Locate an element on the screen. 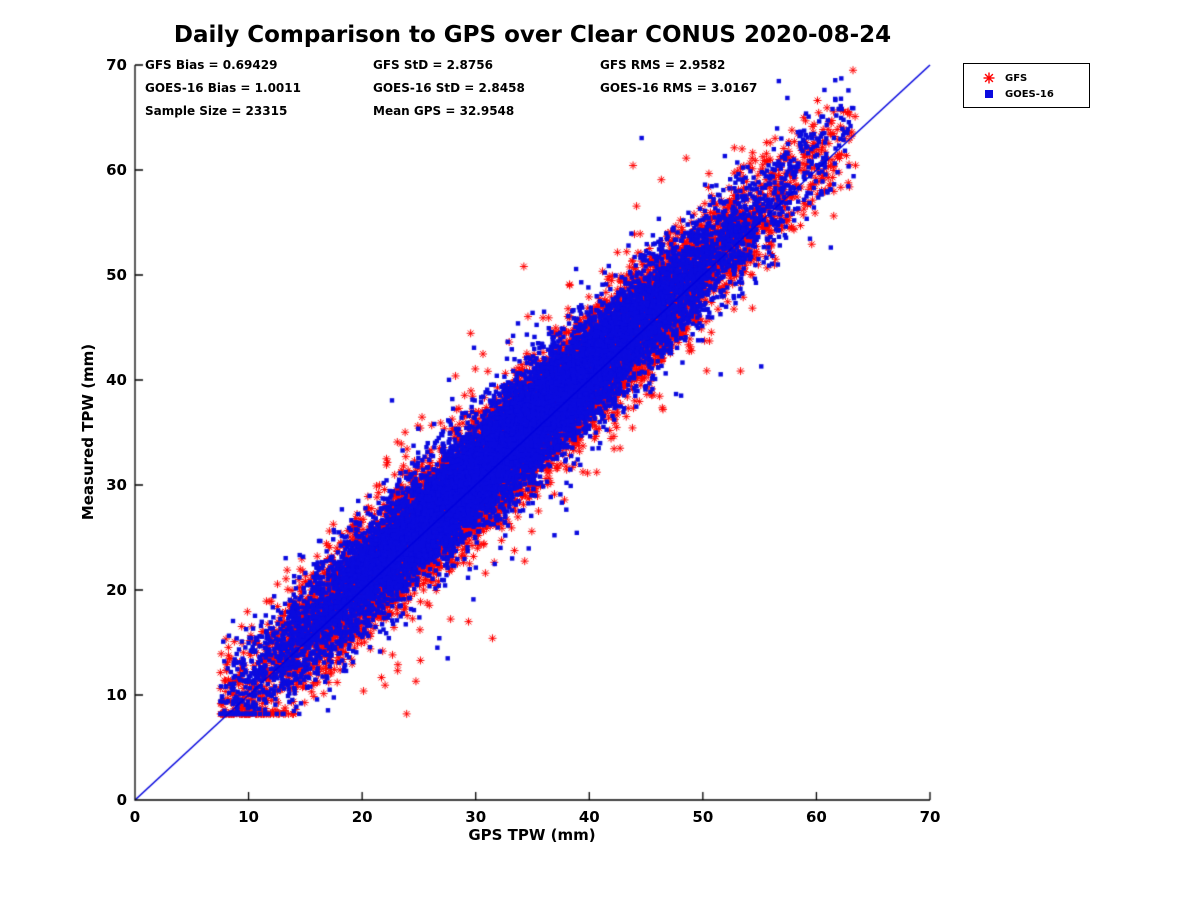 The image size is (1200, 900). stat-goes16-std: GOES-16 StD = 2.8458 is located at coordinates (449, 88).